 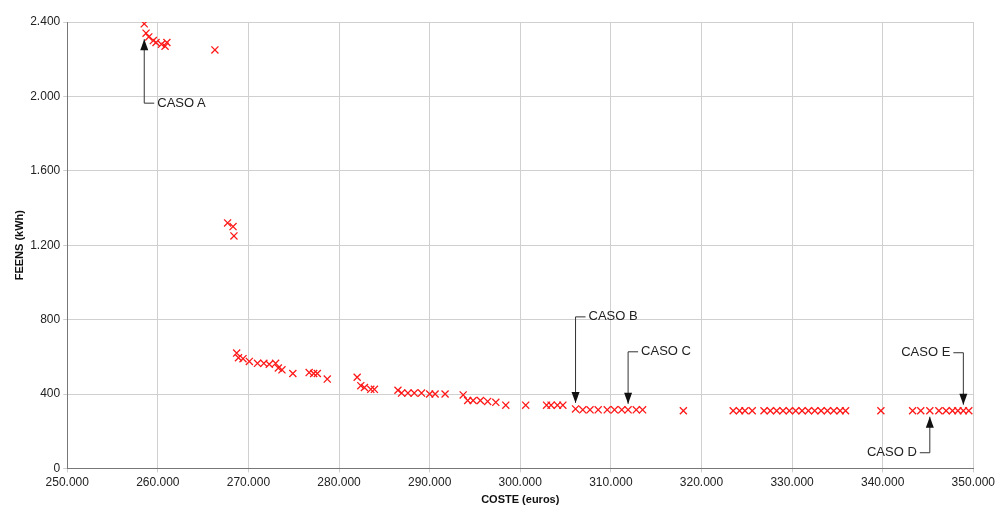 I want to click on x-tick-label: 320.000, so click(x=701, y=481).